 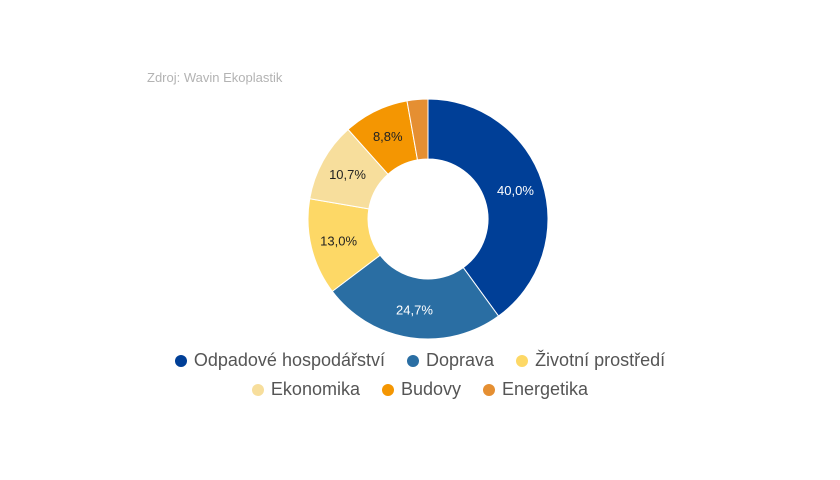 What do you see at coordinates (338, 240) in the screenshot?
I see `slice-label-3: 13,0%` at bounding box center [338, 240].